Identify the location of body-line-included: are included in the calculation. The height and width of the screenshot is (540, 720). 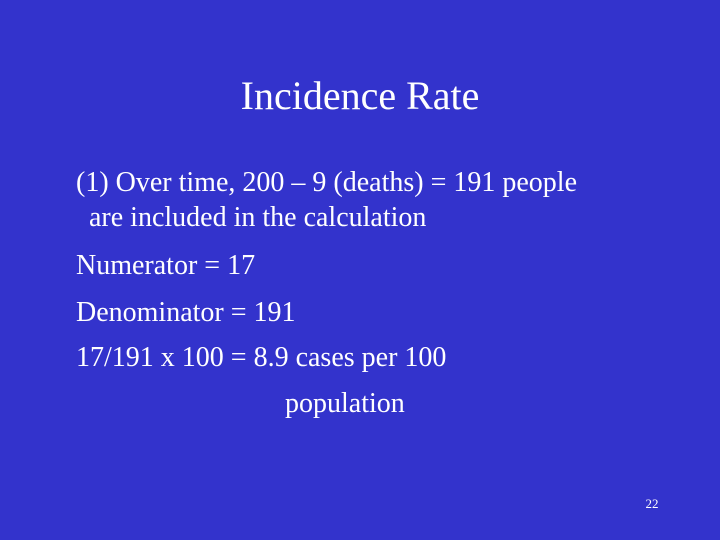
(258, 217).